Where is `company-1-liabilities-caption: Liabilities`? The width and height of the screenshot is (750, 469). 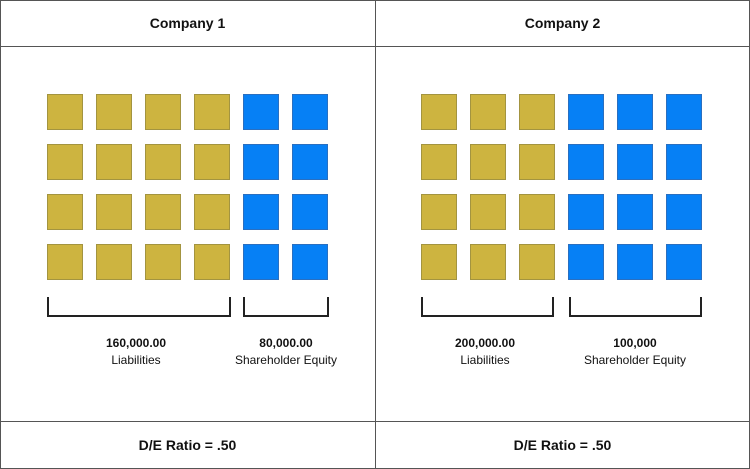 company-1-liabilities-caption: Liabilities is located at coordinates (136, 360).